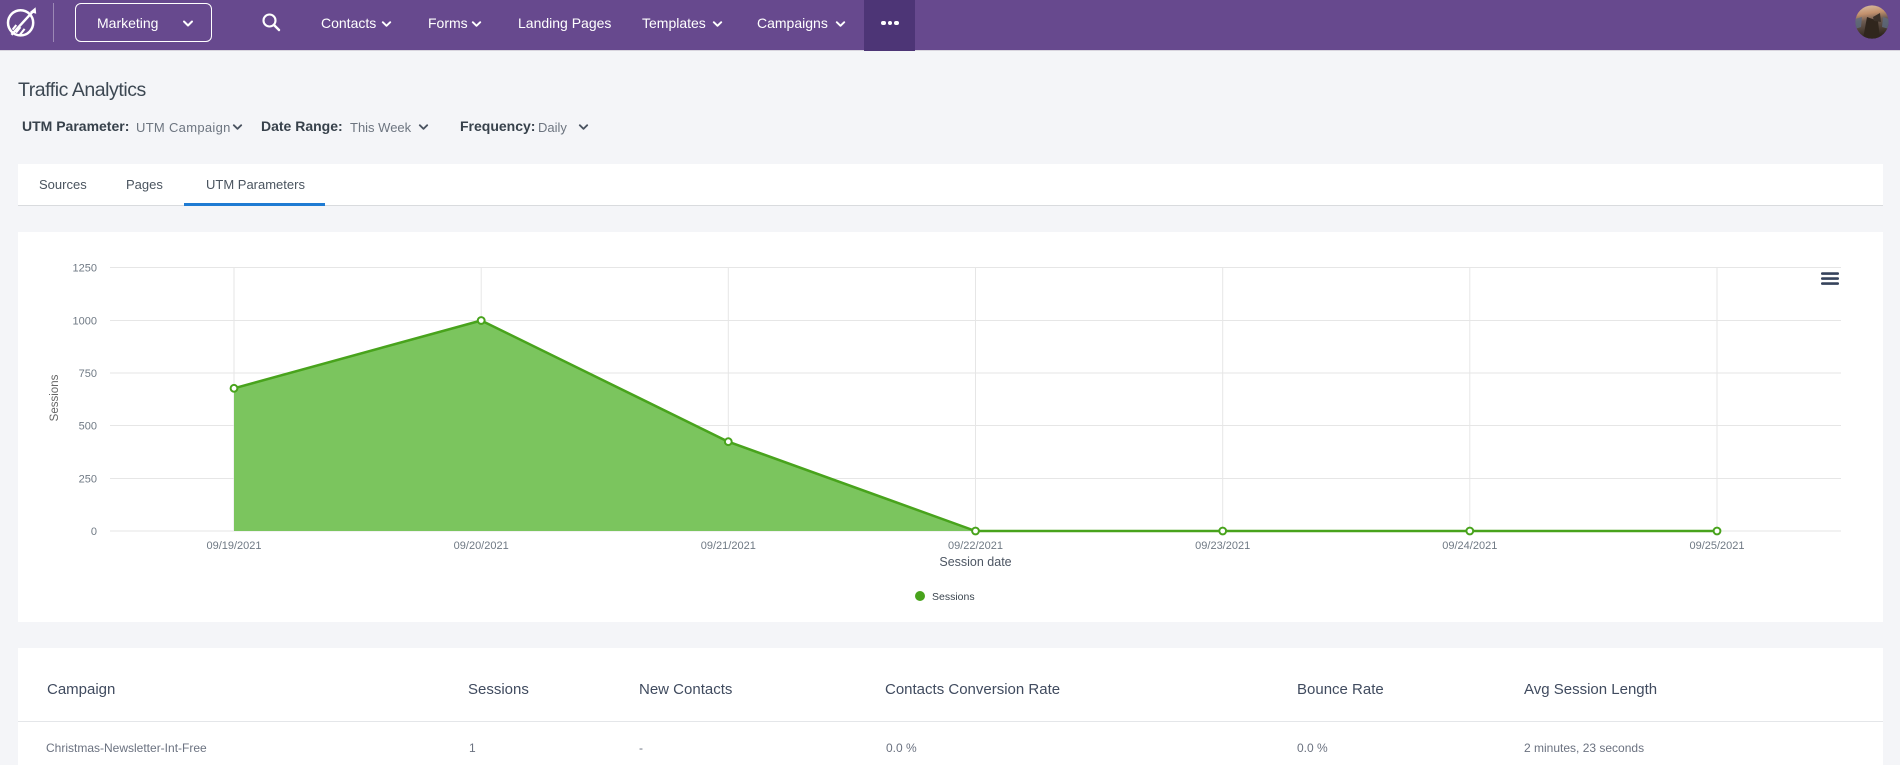 This screenshot has height=765, width=1900. I want to click on svg-text: 09/25/2021, so click(1716, 546).